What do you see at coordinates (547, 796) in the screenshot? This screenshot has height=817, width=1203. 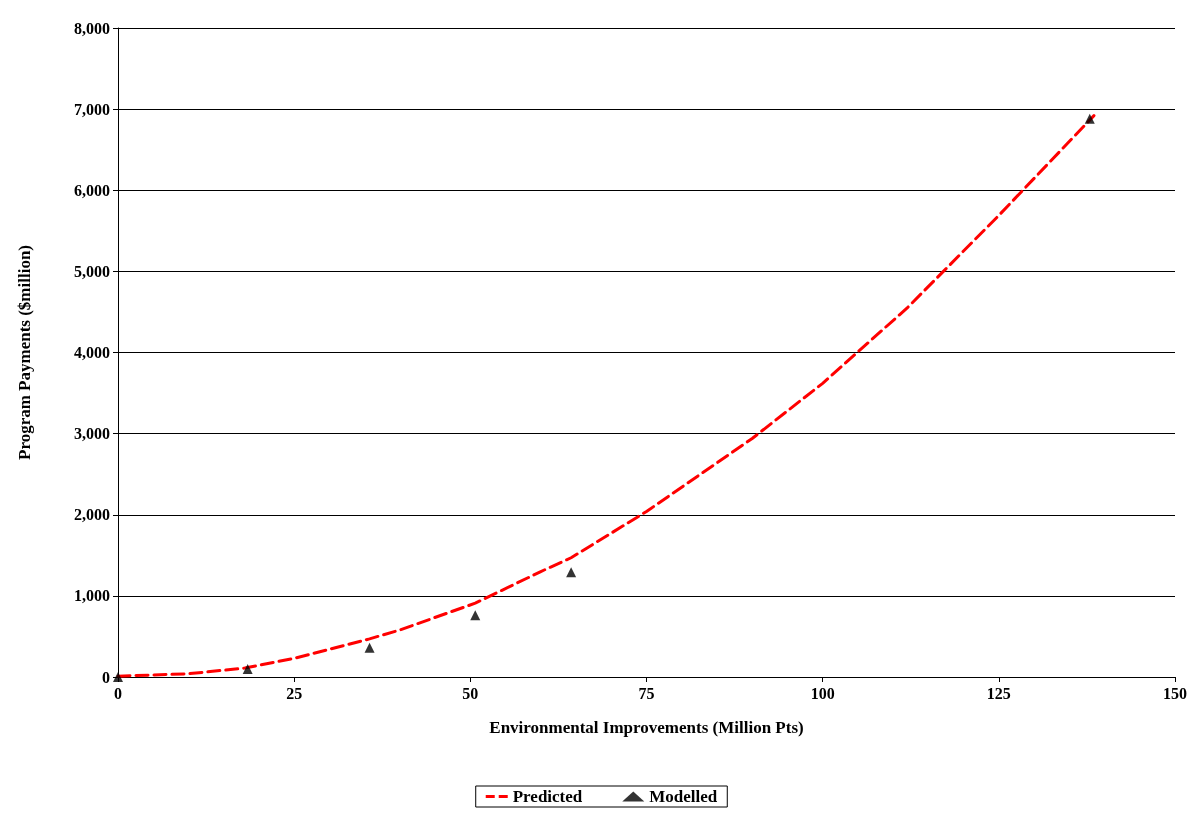 I see `legend-label: Predicted` at bounding box center [547, 796].